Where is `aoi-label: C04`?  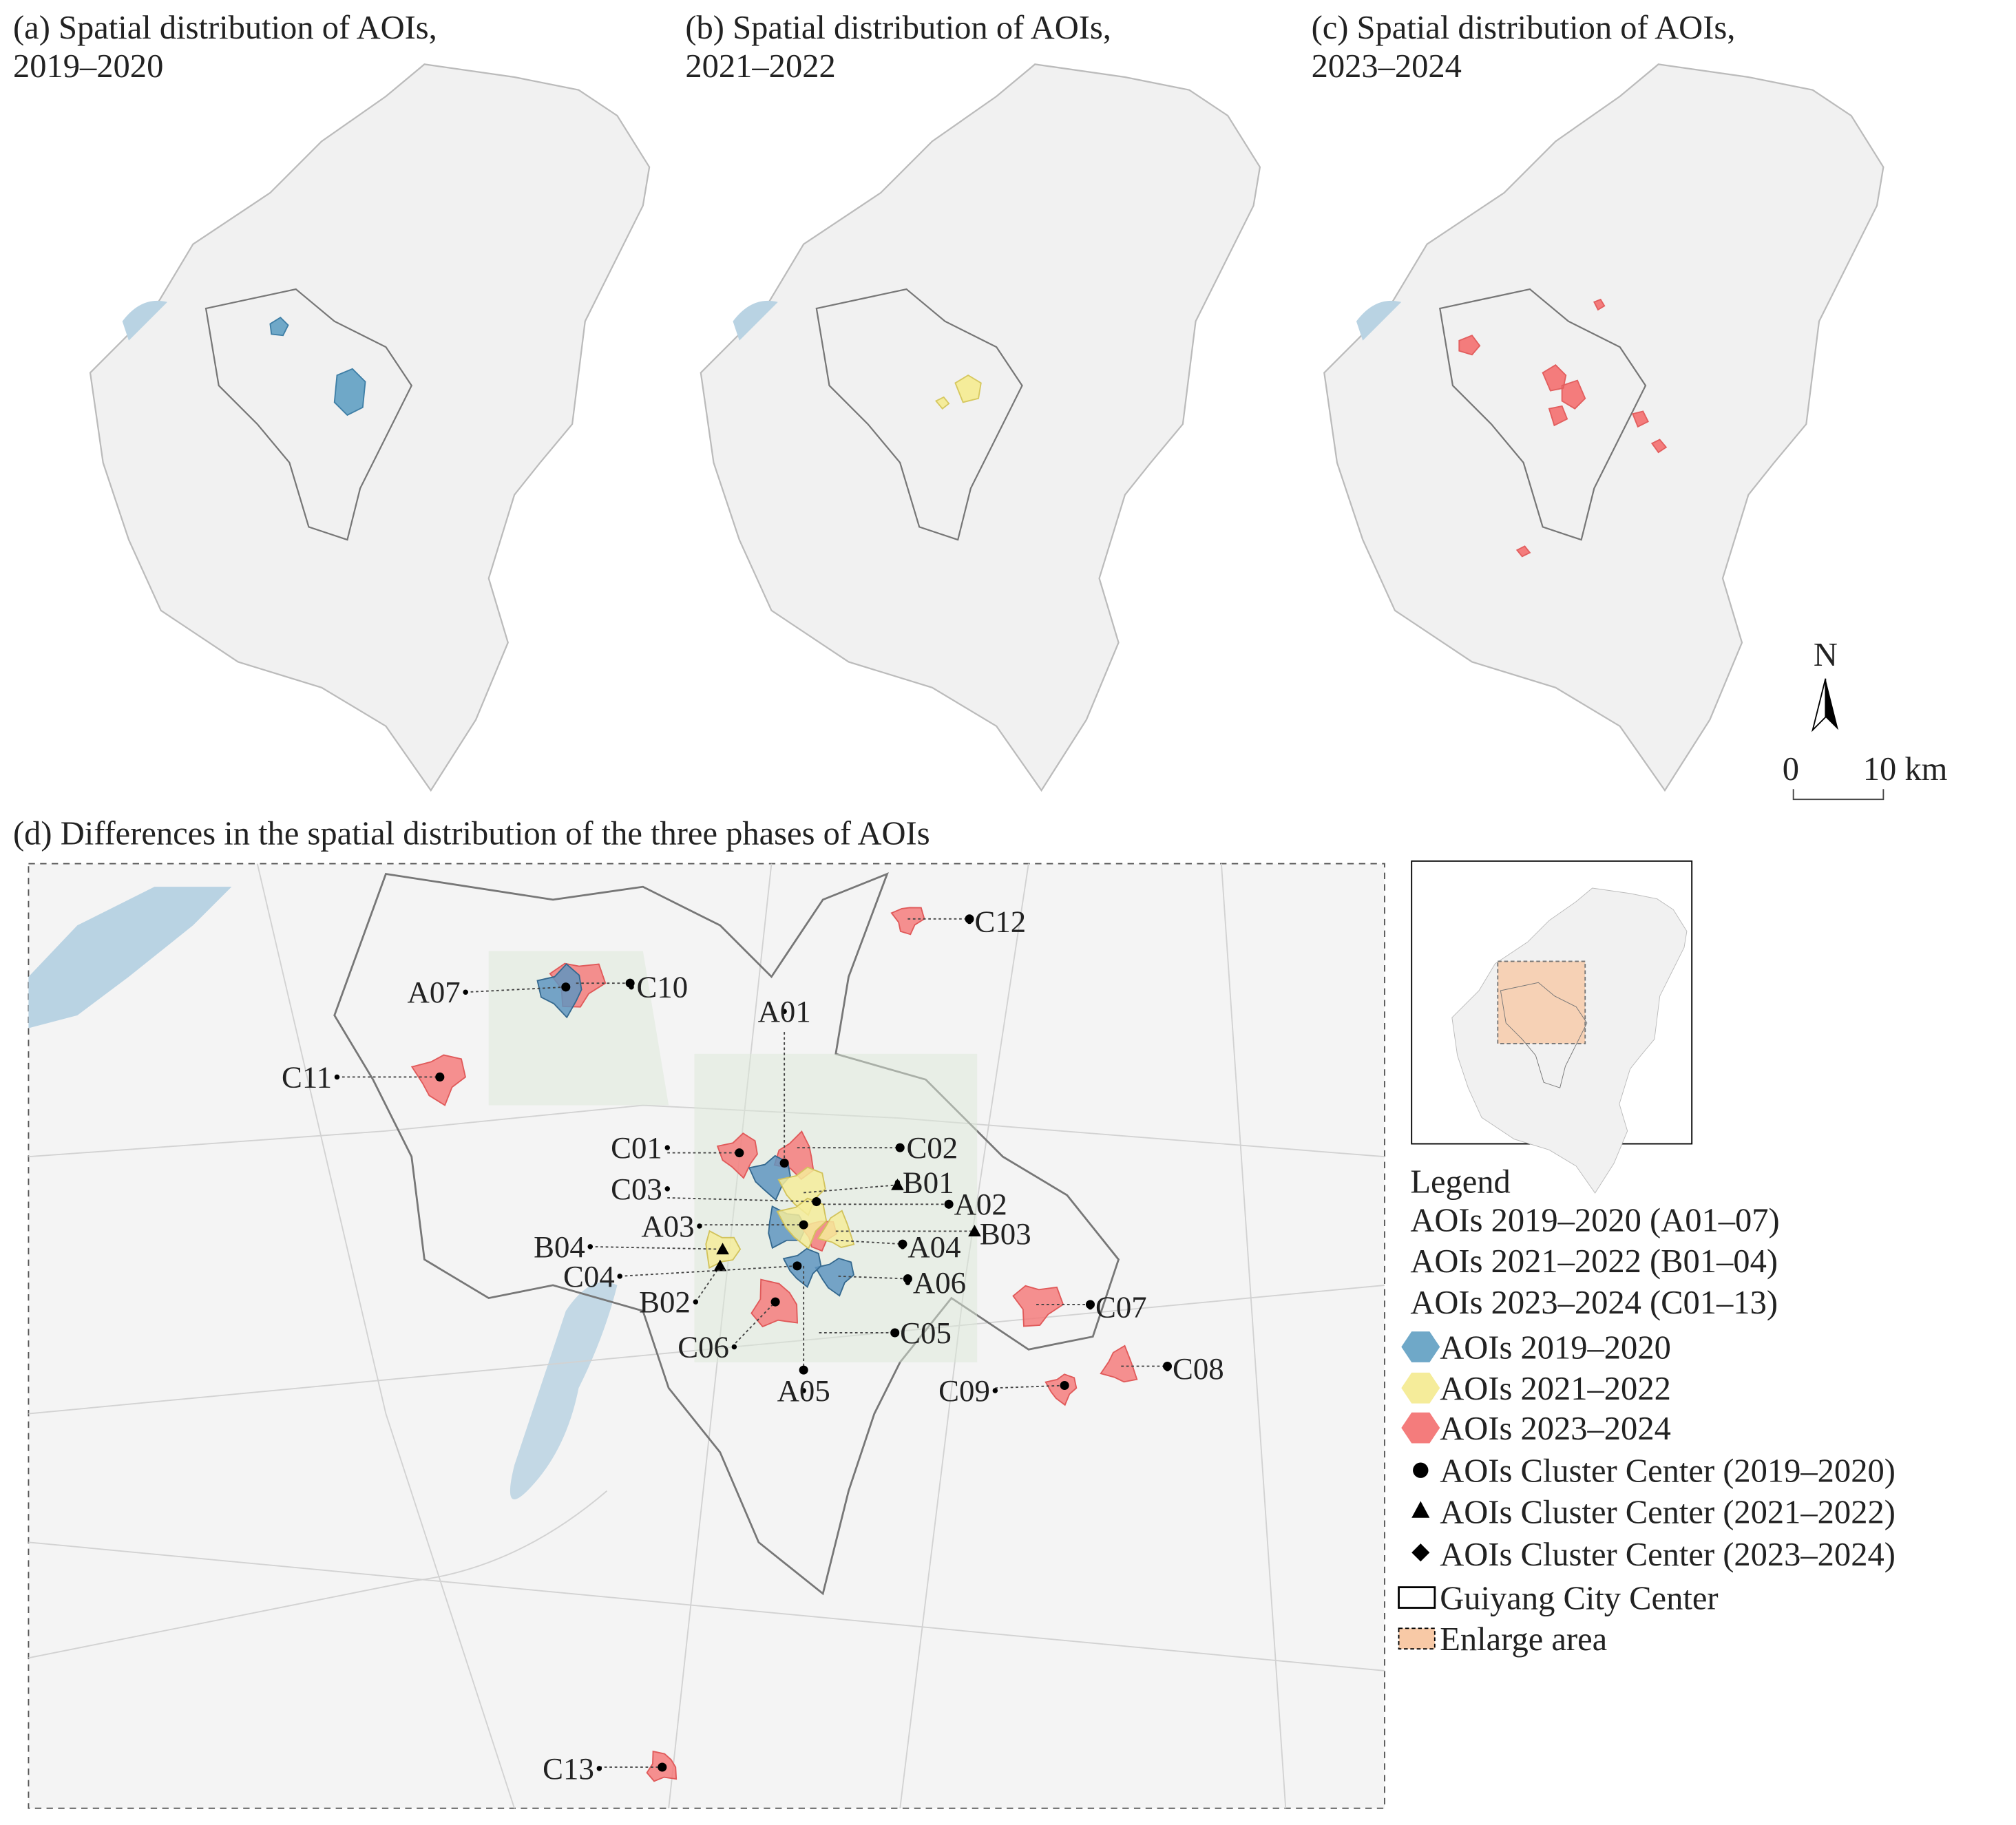 aoi-label: C04 is located at coordinates (589, 1276).